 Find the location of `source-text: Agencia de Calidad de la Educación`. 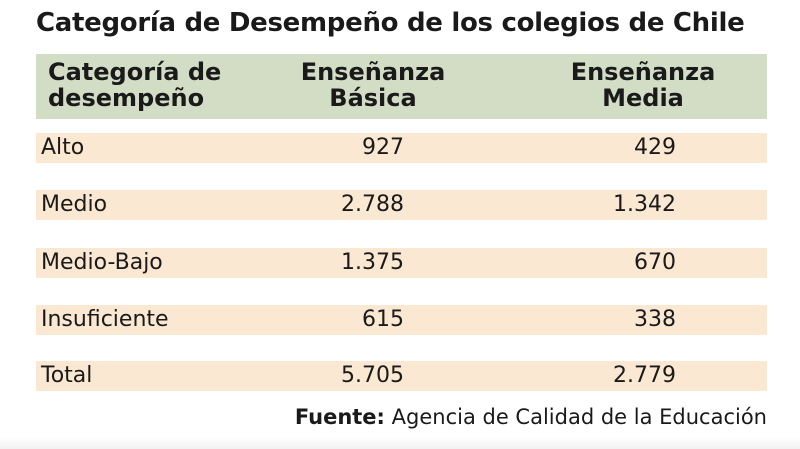

source-text: Agencia de Calidad de la Educación is located at coordinates (579, 417).